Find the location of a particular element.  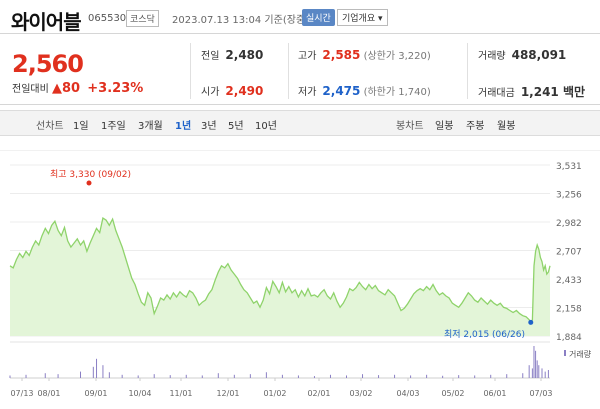

x-tick-label: 07/03 is located at coordinates (540, 393).